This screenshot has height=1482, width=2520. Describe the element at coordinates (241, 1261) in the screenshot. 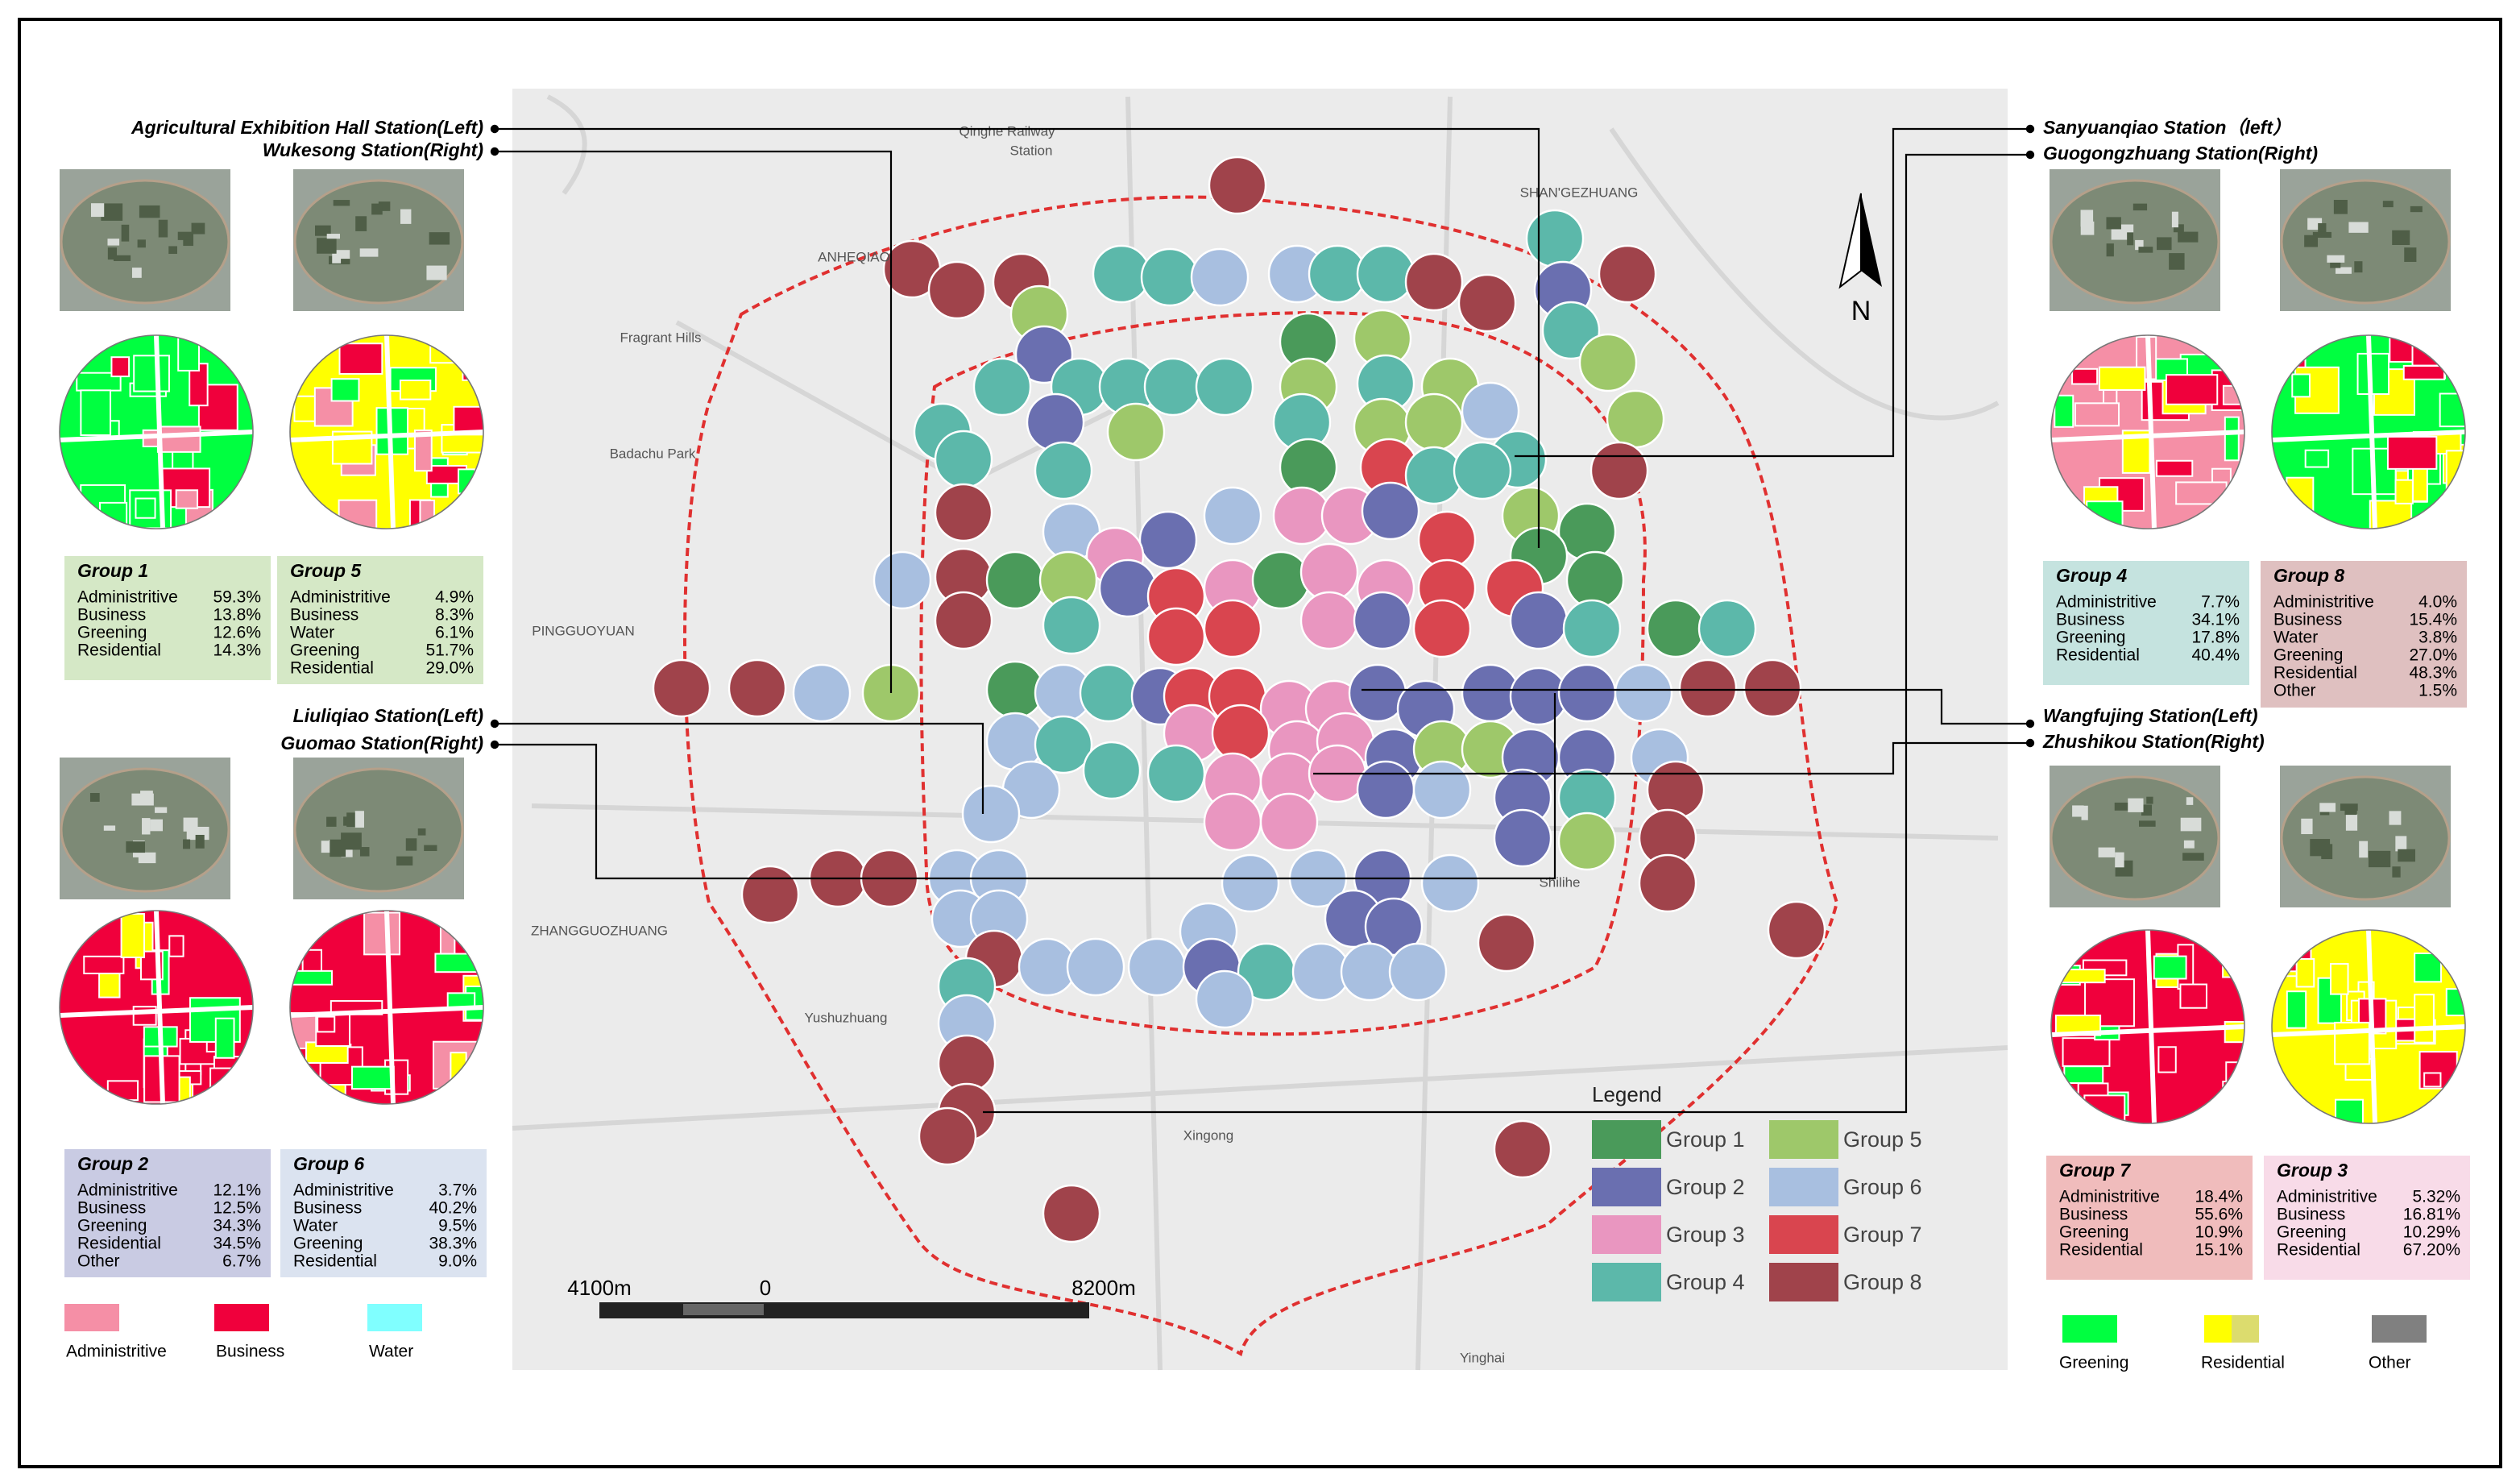

I see `group-row-value: 6.7%` at that location.